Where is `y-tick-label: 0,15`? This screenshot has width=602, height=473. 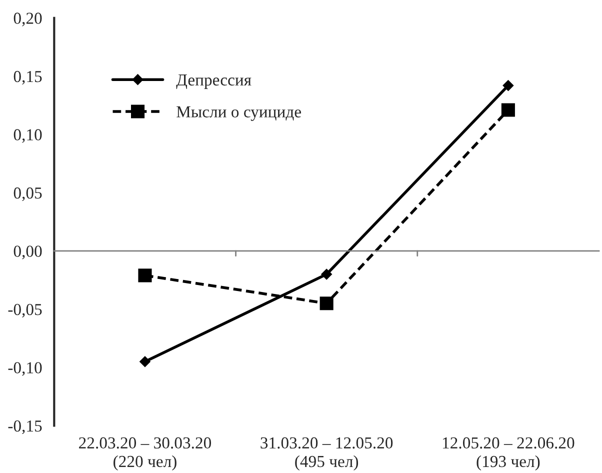 y-tick-label: 0,15 is located at coordinates (28, 77).